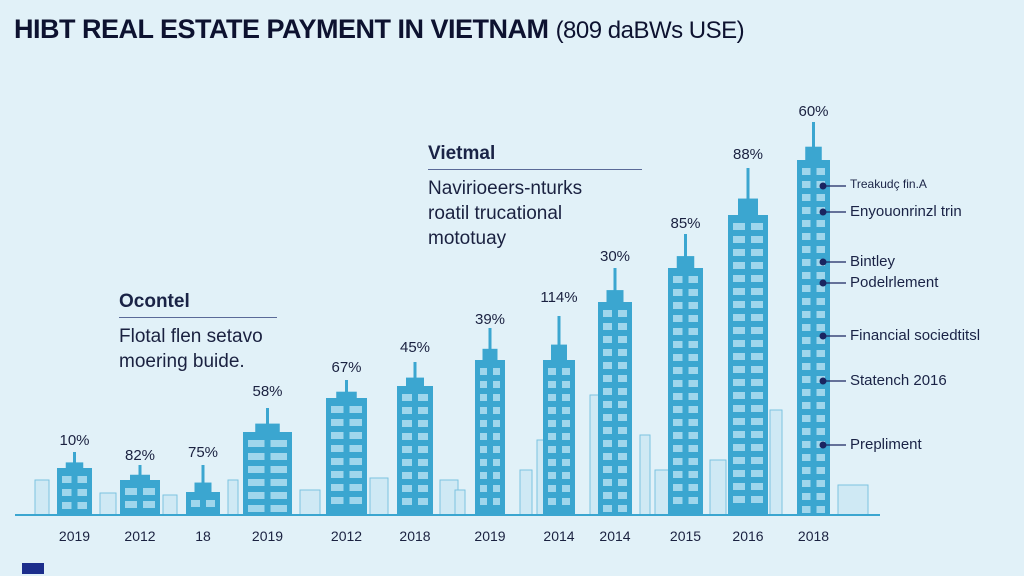  I want to click on x-tick-label: 2019, so click(489, 536).